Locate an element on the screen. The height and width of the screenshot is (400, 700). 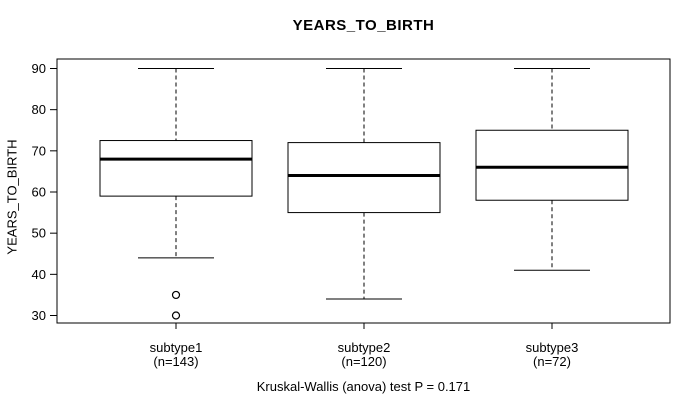
y-axis-tick-label: 30 is located at coordinates (39, 315).